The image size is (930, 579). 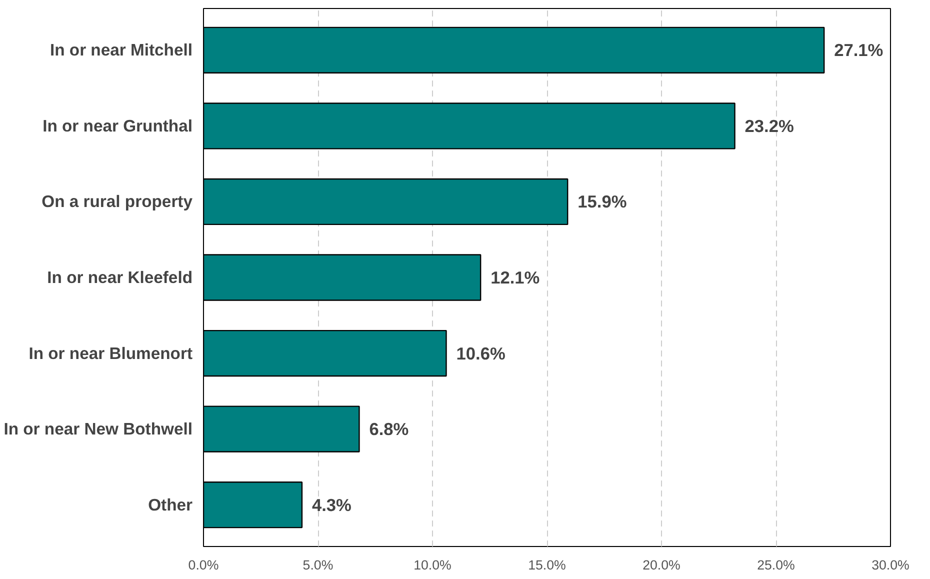 I want to click on data-label: 23.2%, so click(x=769, y=126).